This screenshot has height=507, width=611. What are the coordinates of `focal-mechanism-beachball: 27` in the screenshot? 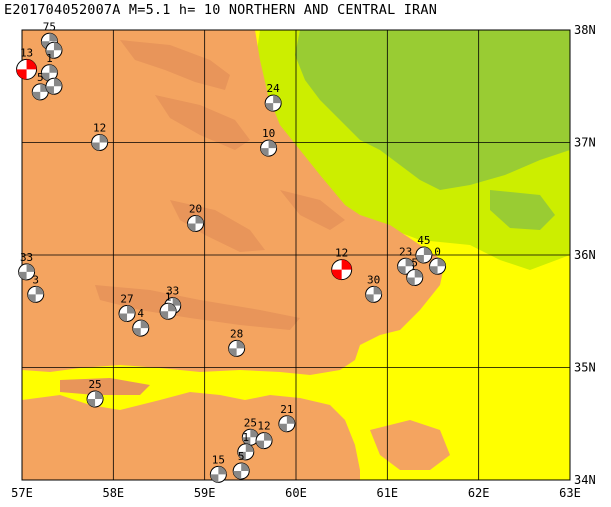 It's located at (127, 307).